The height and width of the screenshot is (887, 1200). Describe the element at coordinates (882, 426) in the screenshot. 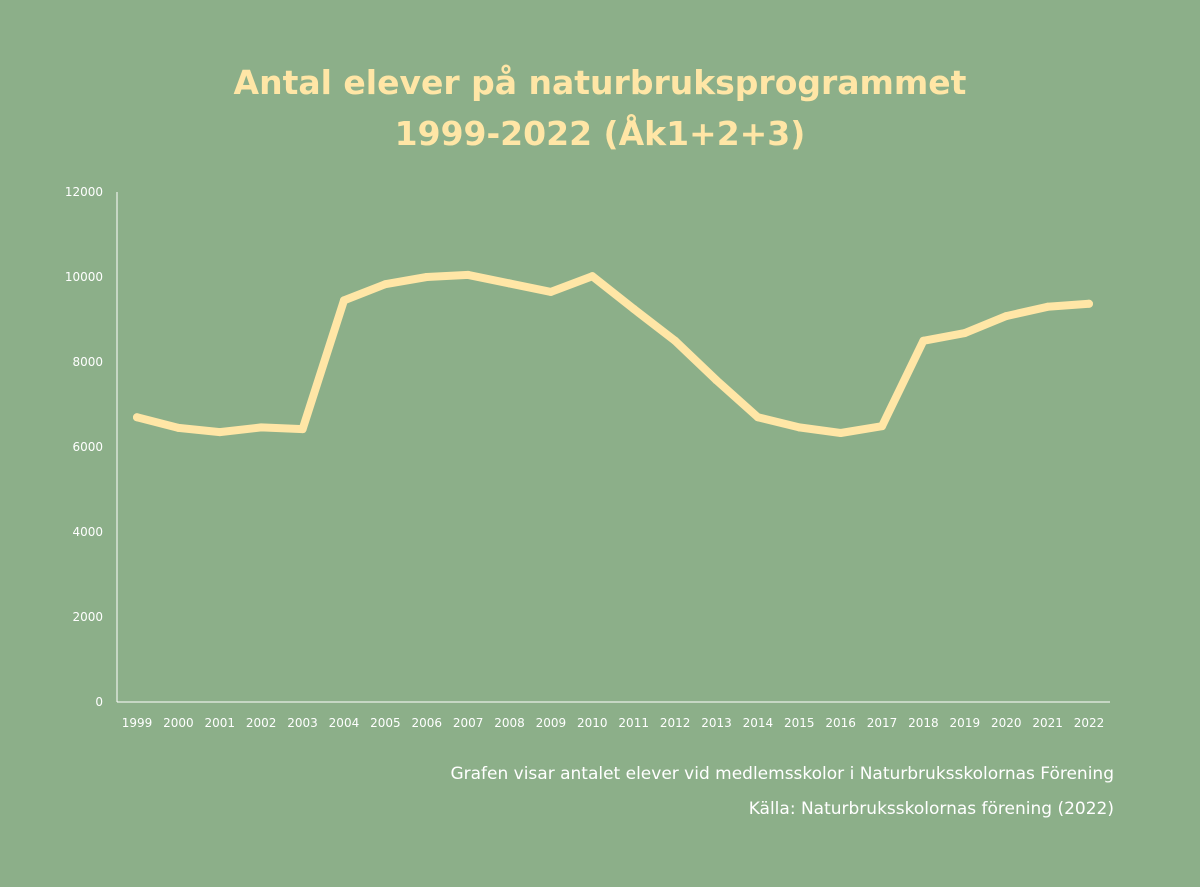

I see `data-point-2017` at that location.